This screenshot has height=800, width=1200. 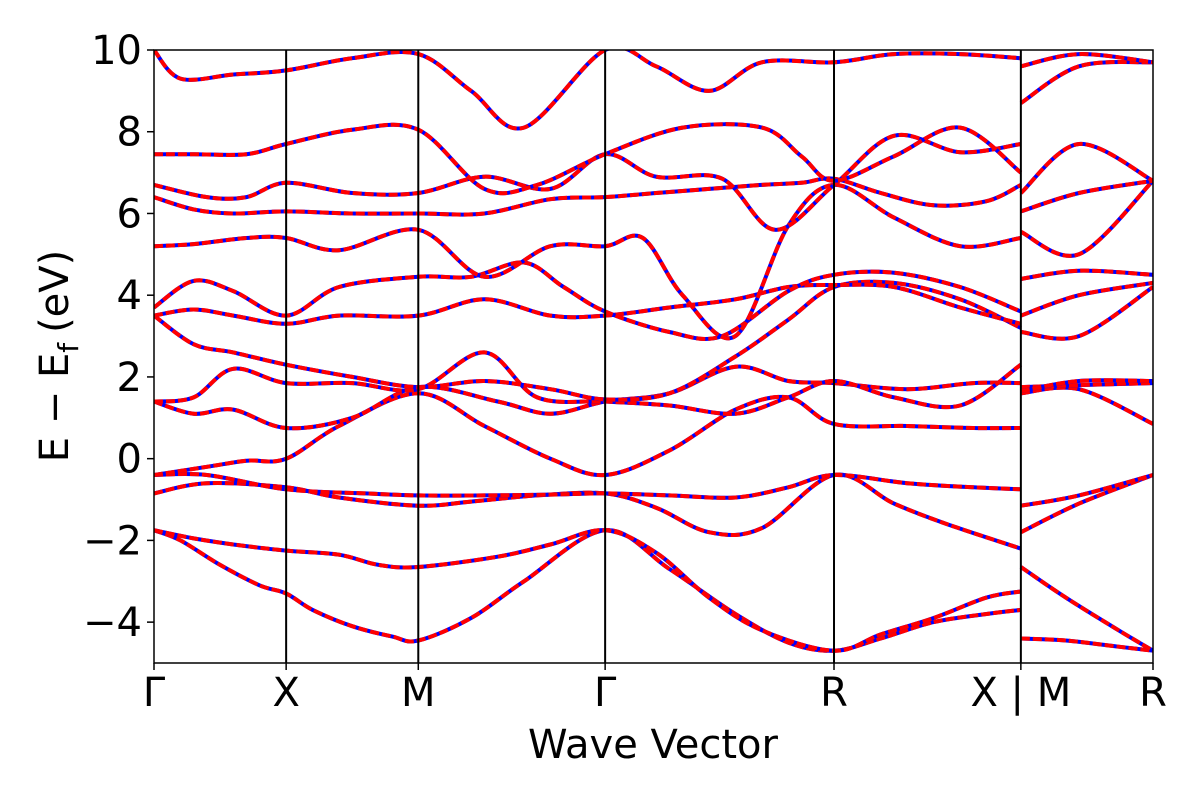 I want to click on x-tick-label: X | M, so click(x=1020, y=693).